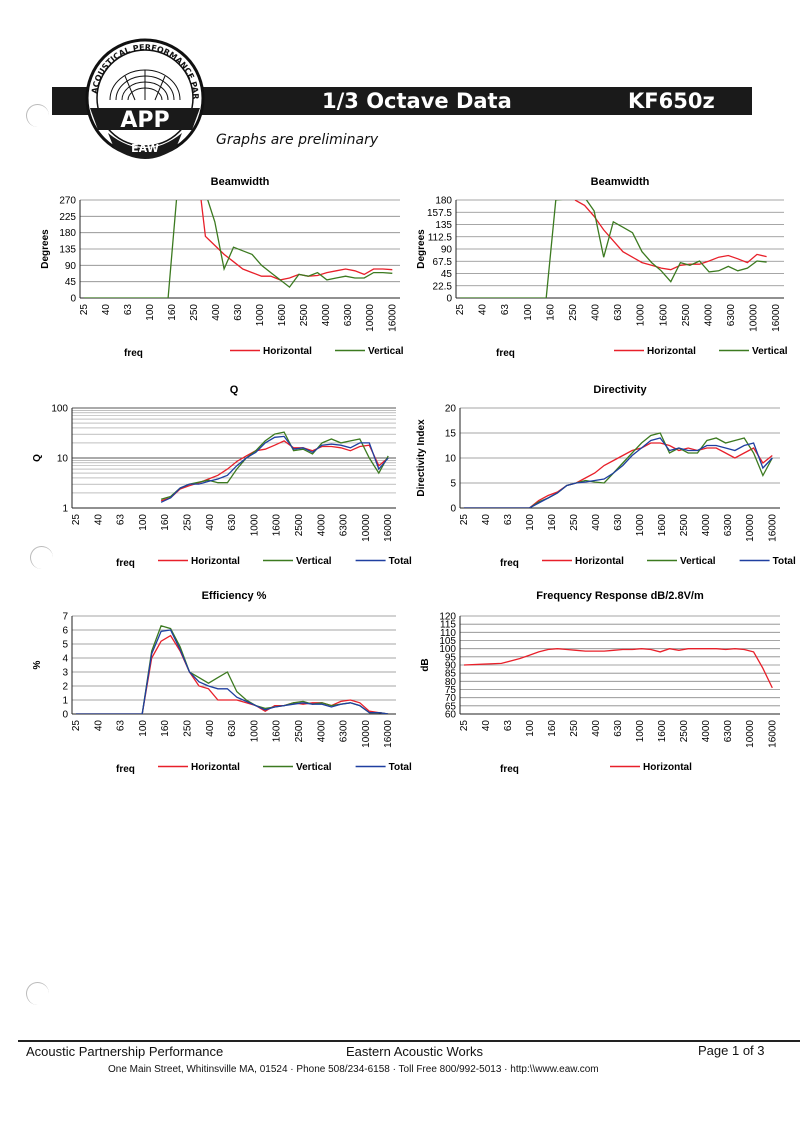 The width and height of the screenshot is (800, 1129). Describe the element at coordinates (451, 715) in the screenshot. I see `y-tick-label: 60` at that location.